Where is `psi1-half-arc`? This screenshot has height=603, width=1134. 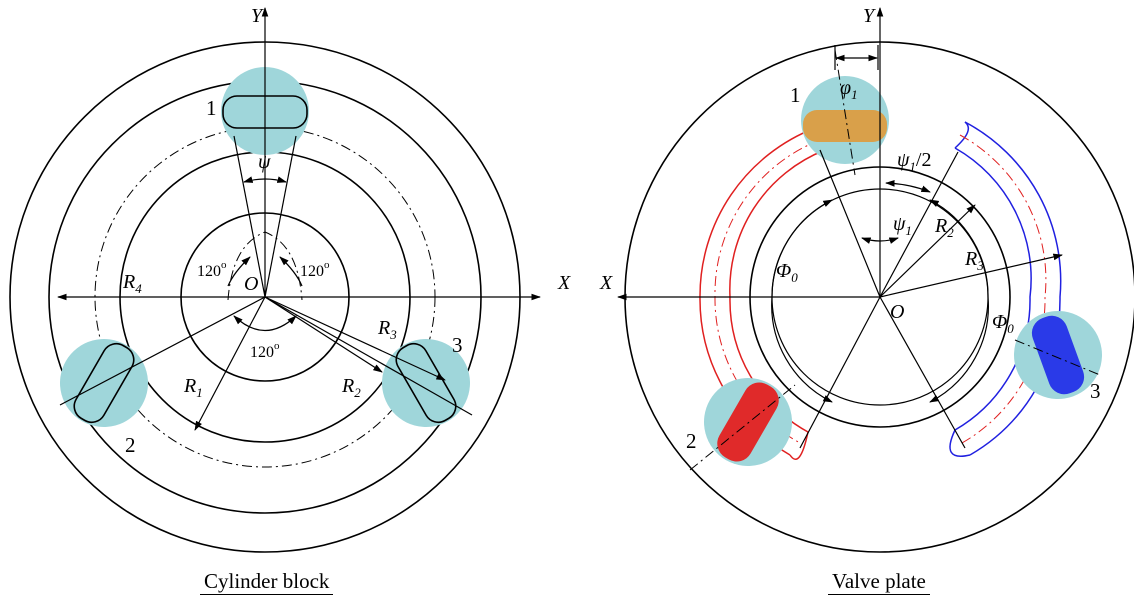
psi1-half-arc is located at coordinates (908, 186).